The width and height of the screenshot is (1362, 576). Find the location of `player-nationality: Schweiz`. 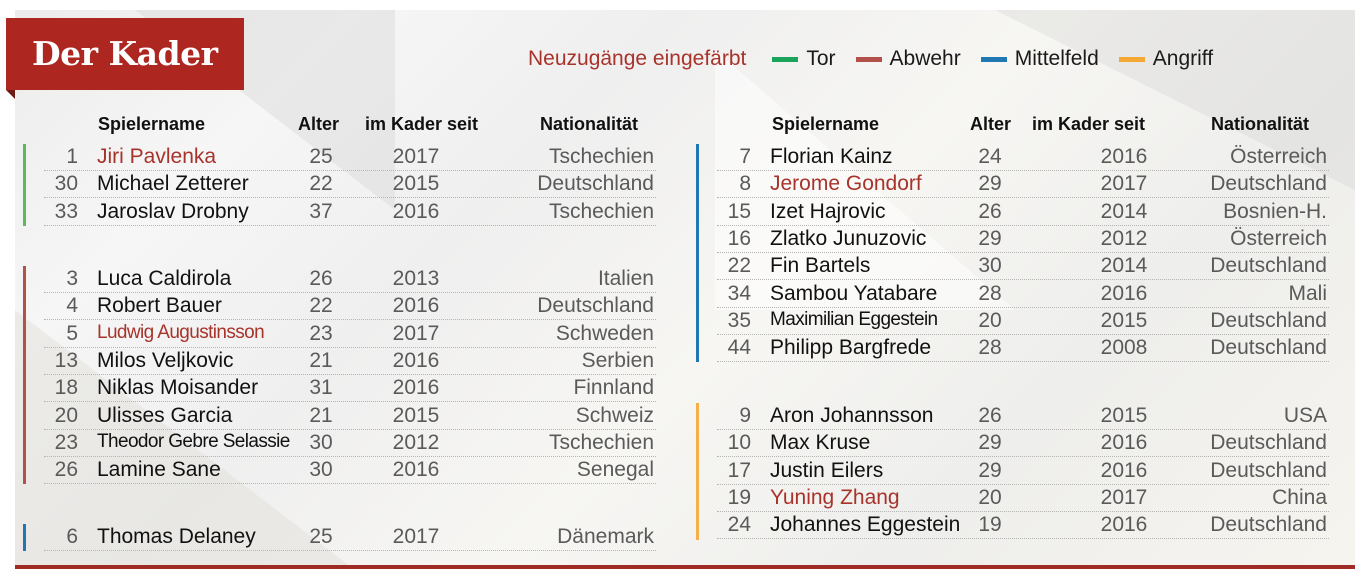

player-nationality: Schweiz is located at coordinates (614, 415).